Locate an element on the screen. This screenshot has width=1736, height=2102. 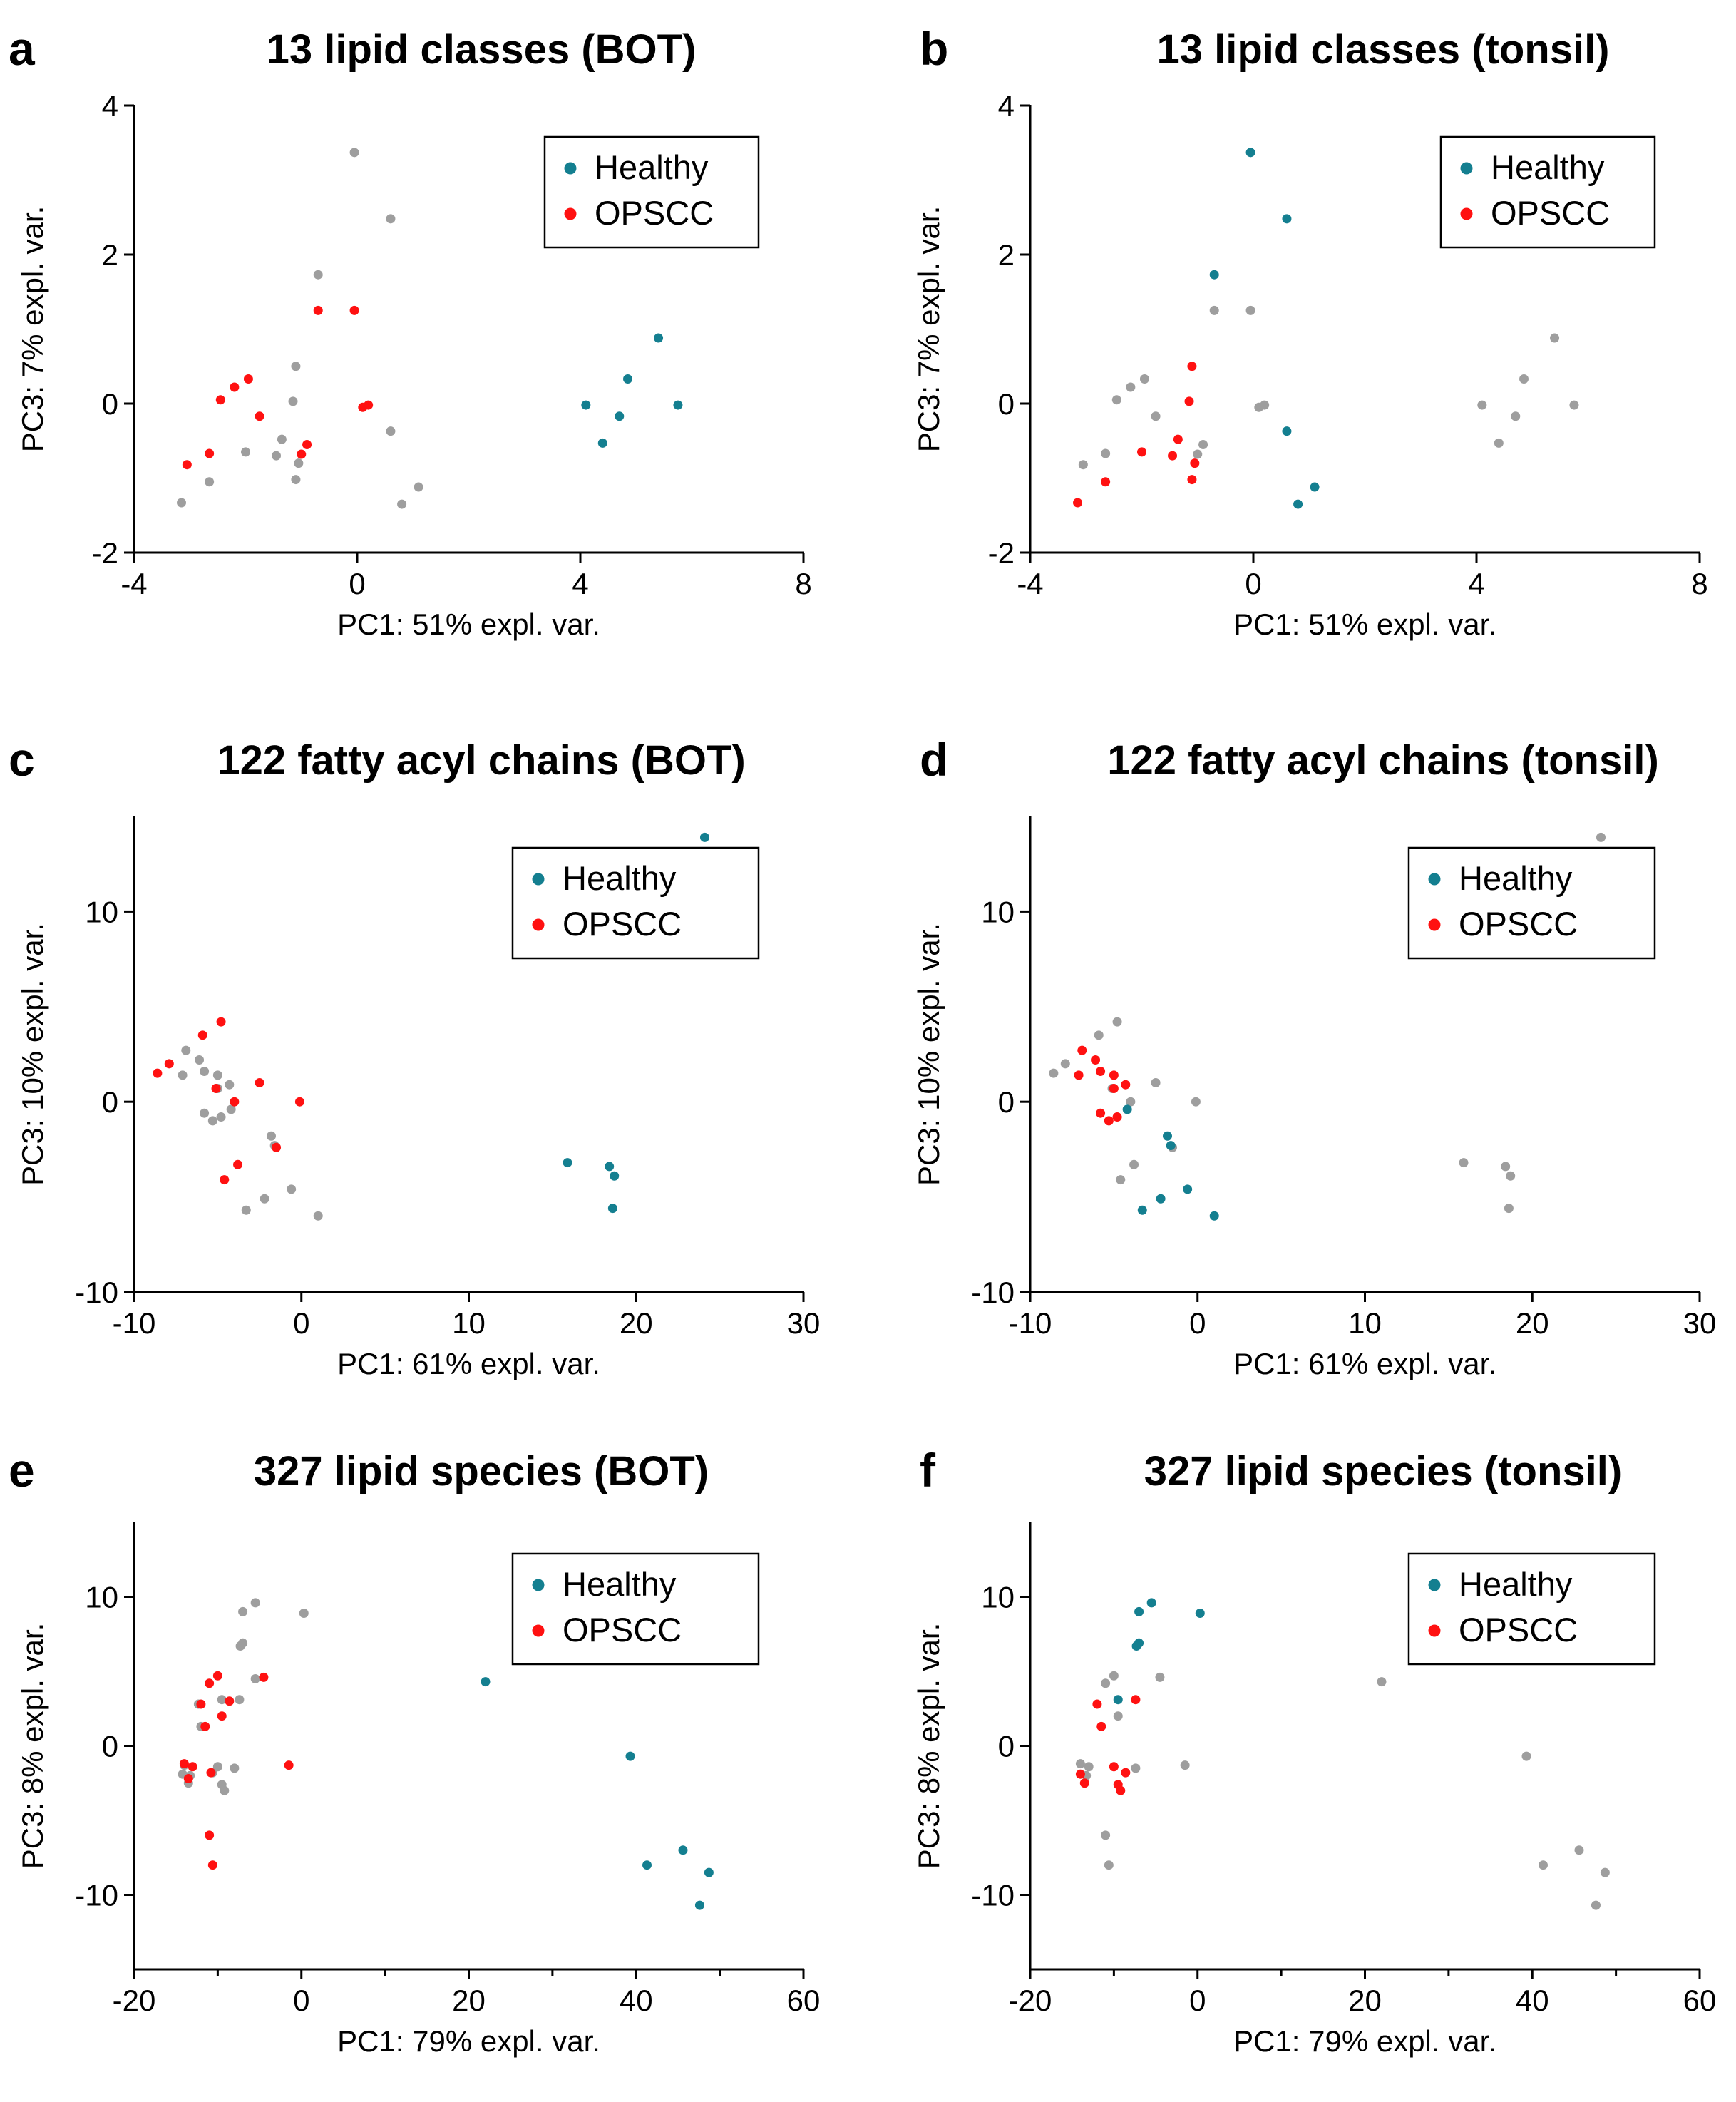
panel-letter: e is located at coordinates (22, 1471).